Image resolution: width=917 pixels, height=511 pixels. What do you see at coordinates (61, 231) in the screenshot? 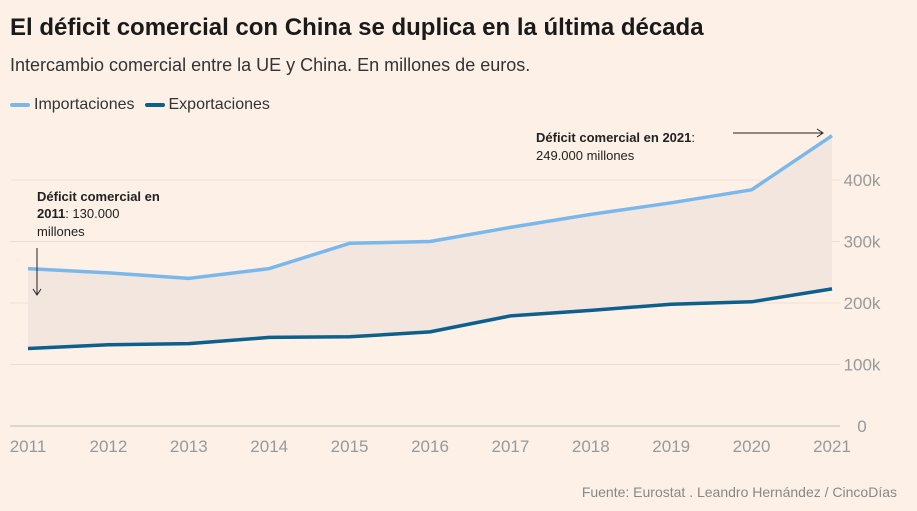
I see `annotation-2011-line3: millones` at bounding box center [61, 231].